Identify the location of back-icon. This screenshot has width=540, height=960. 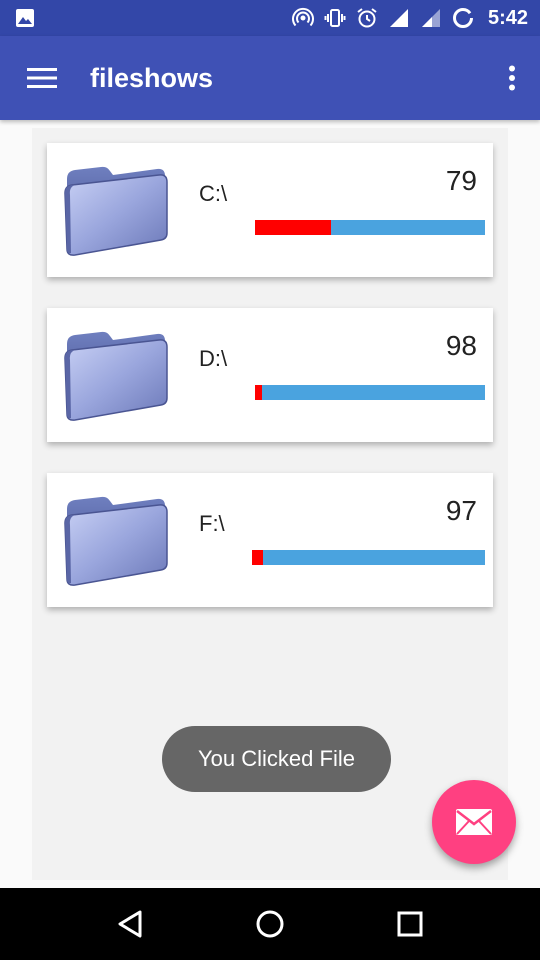
(130, 924).